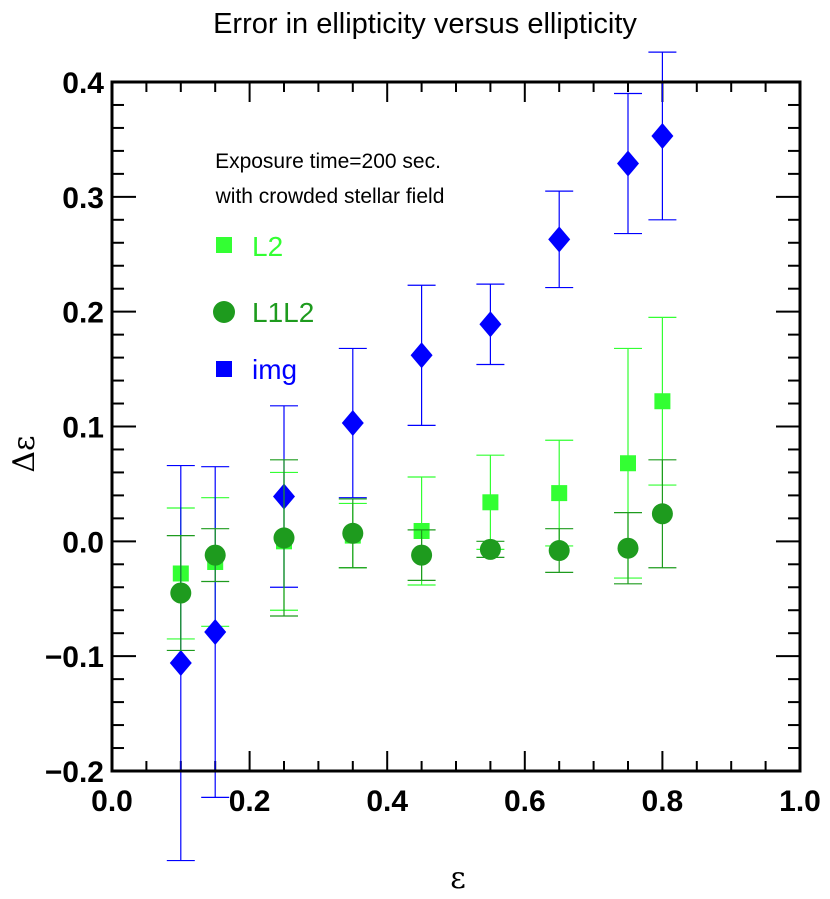 The image size is (830, 899). I want to click on legend-l1l2-marker, so click(224, 312).